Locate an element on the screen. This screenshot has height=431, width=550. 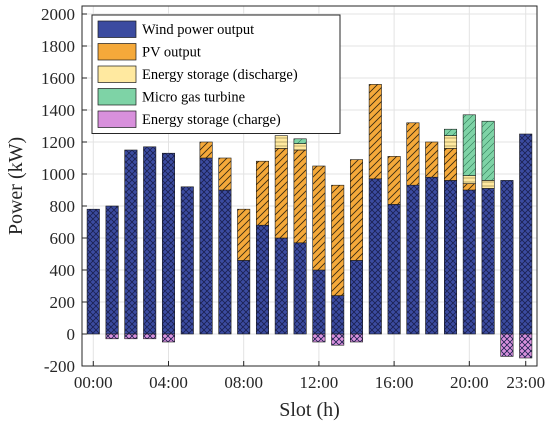
legend-item: Wind power output is located at coordinates (175, 29).